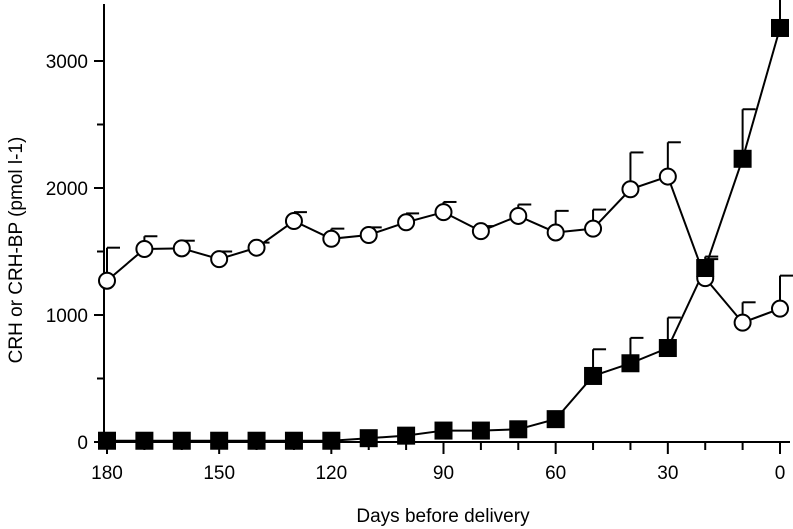 This screenshot has height=529, width=793. Describe the element at coordinates (331, 473) in the screenshot. I see `x-tick-label: 120` at that location.